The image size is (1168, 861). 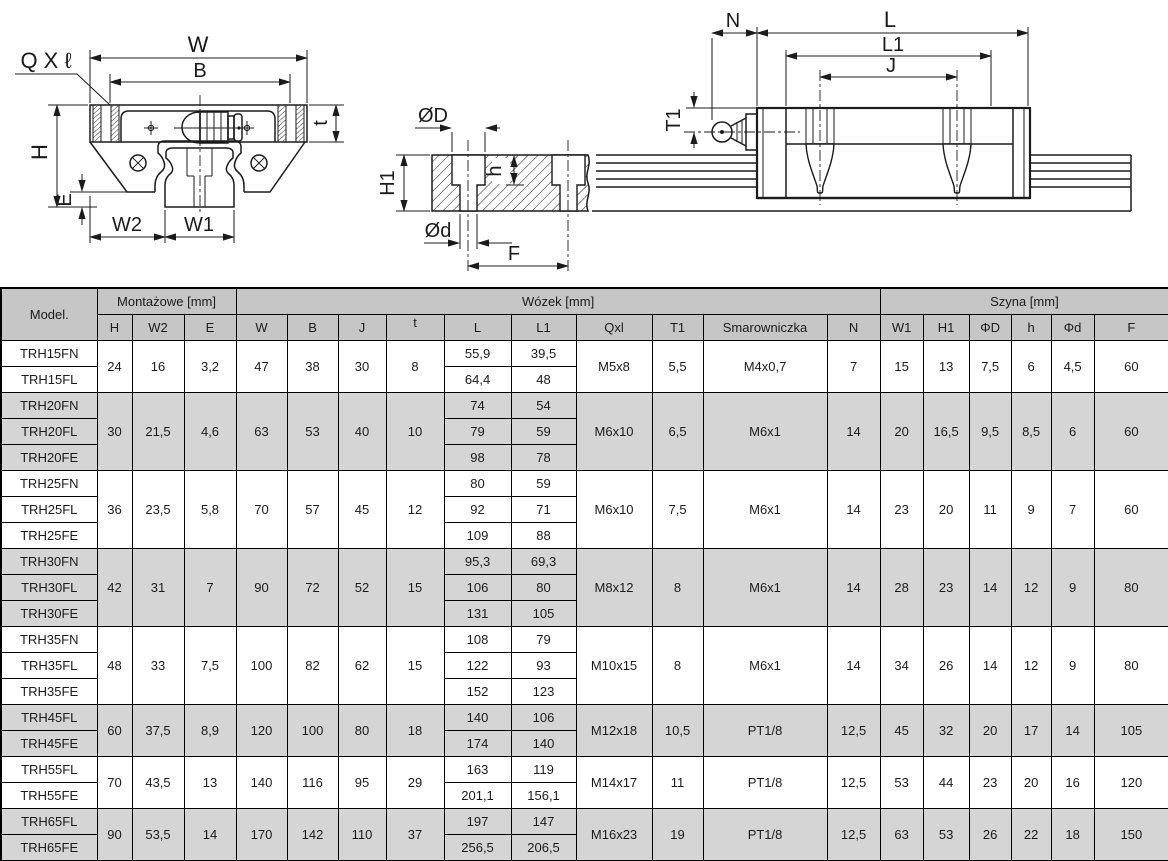 What do you see at coordinates (765, 327) in the screenshot?
I see `column-header-Smar: Smarowniczka` at bounding box center [765, 327].